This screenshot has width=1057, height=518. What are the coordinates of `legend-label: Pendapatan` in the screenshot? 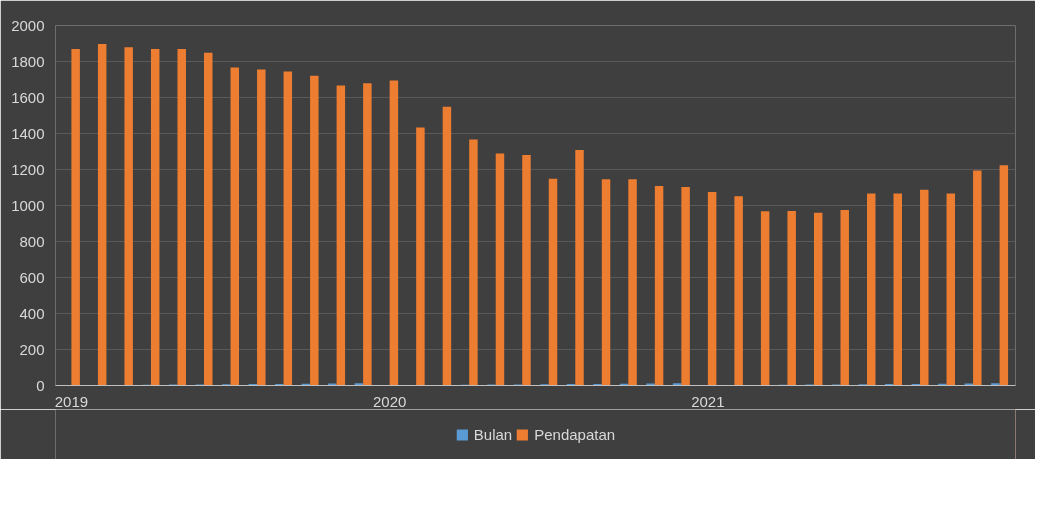 It's located at (575, 434).